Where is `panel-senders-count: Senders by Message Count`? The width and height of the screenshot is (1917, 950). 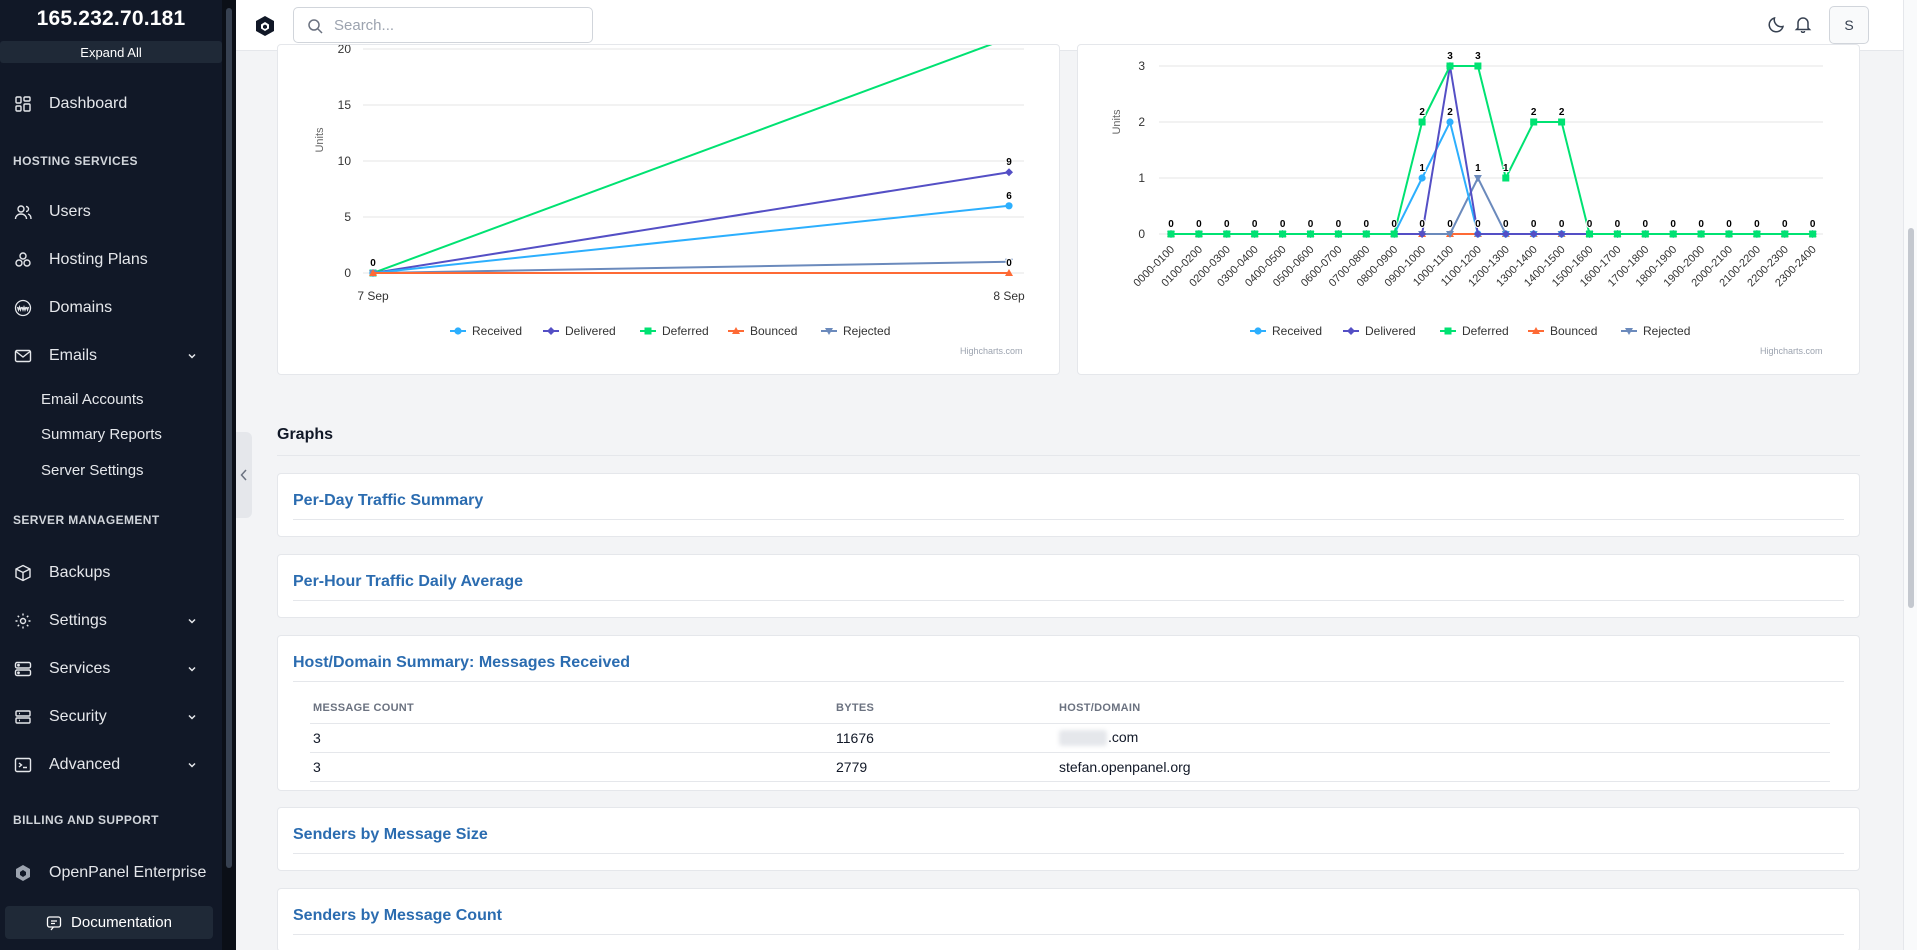 panel-senders-count: Senders by Message Count is located at coordinates (1068, 919).